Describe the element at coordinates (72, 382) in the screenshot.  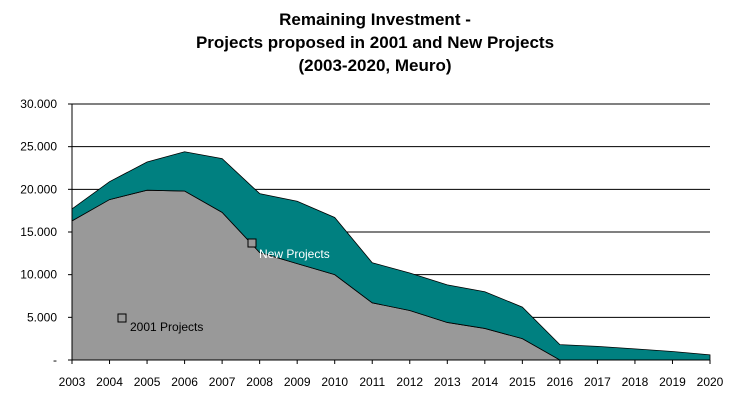
I see `x-tick-label-0: 2003` at that location.